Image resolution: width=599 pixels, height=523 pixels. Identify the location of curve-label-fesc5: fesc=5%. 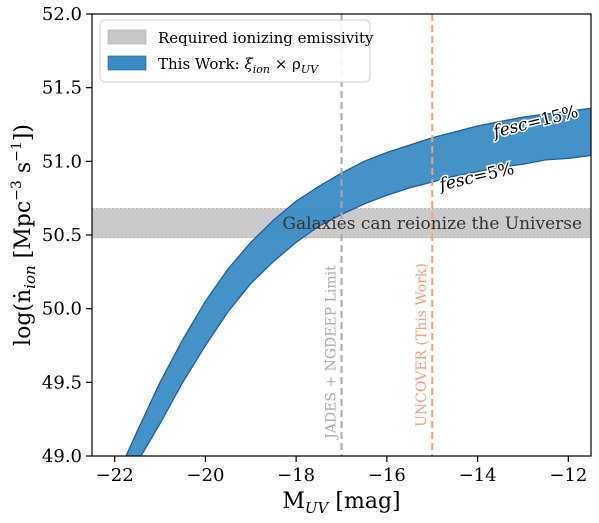
(476, 177).